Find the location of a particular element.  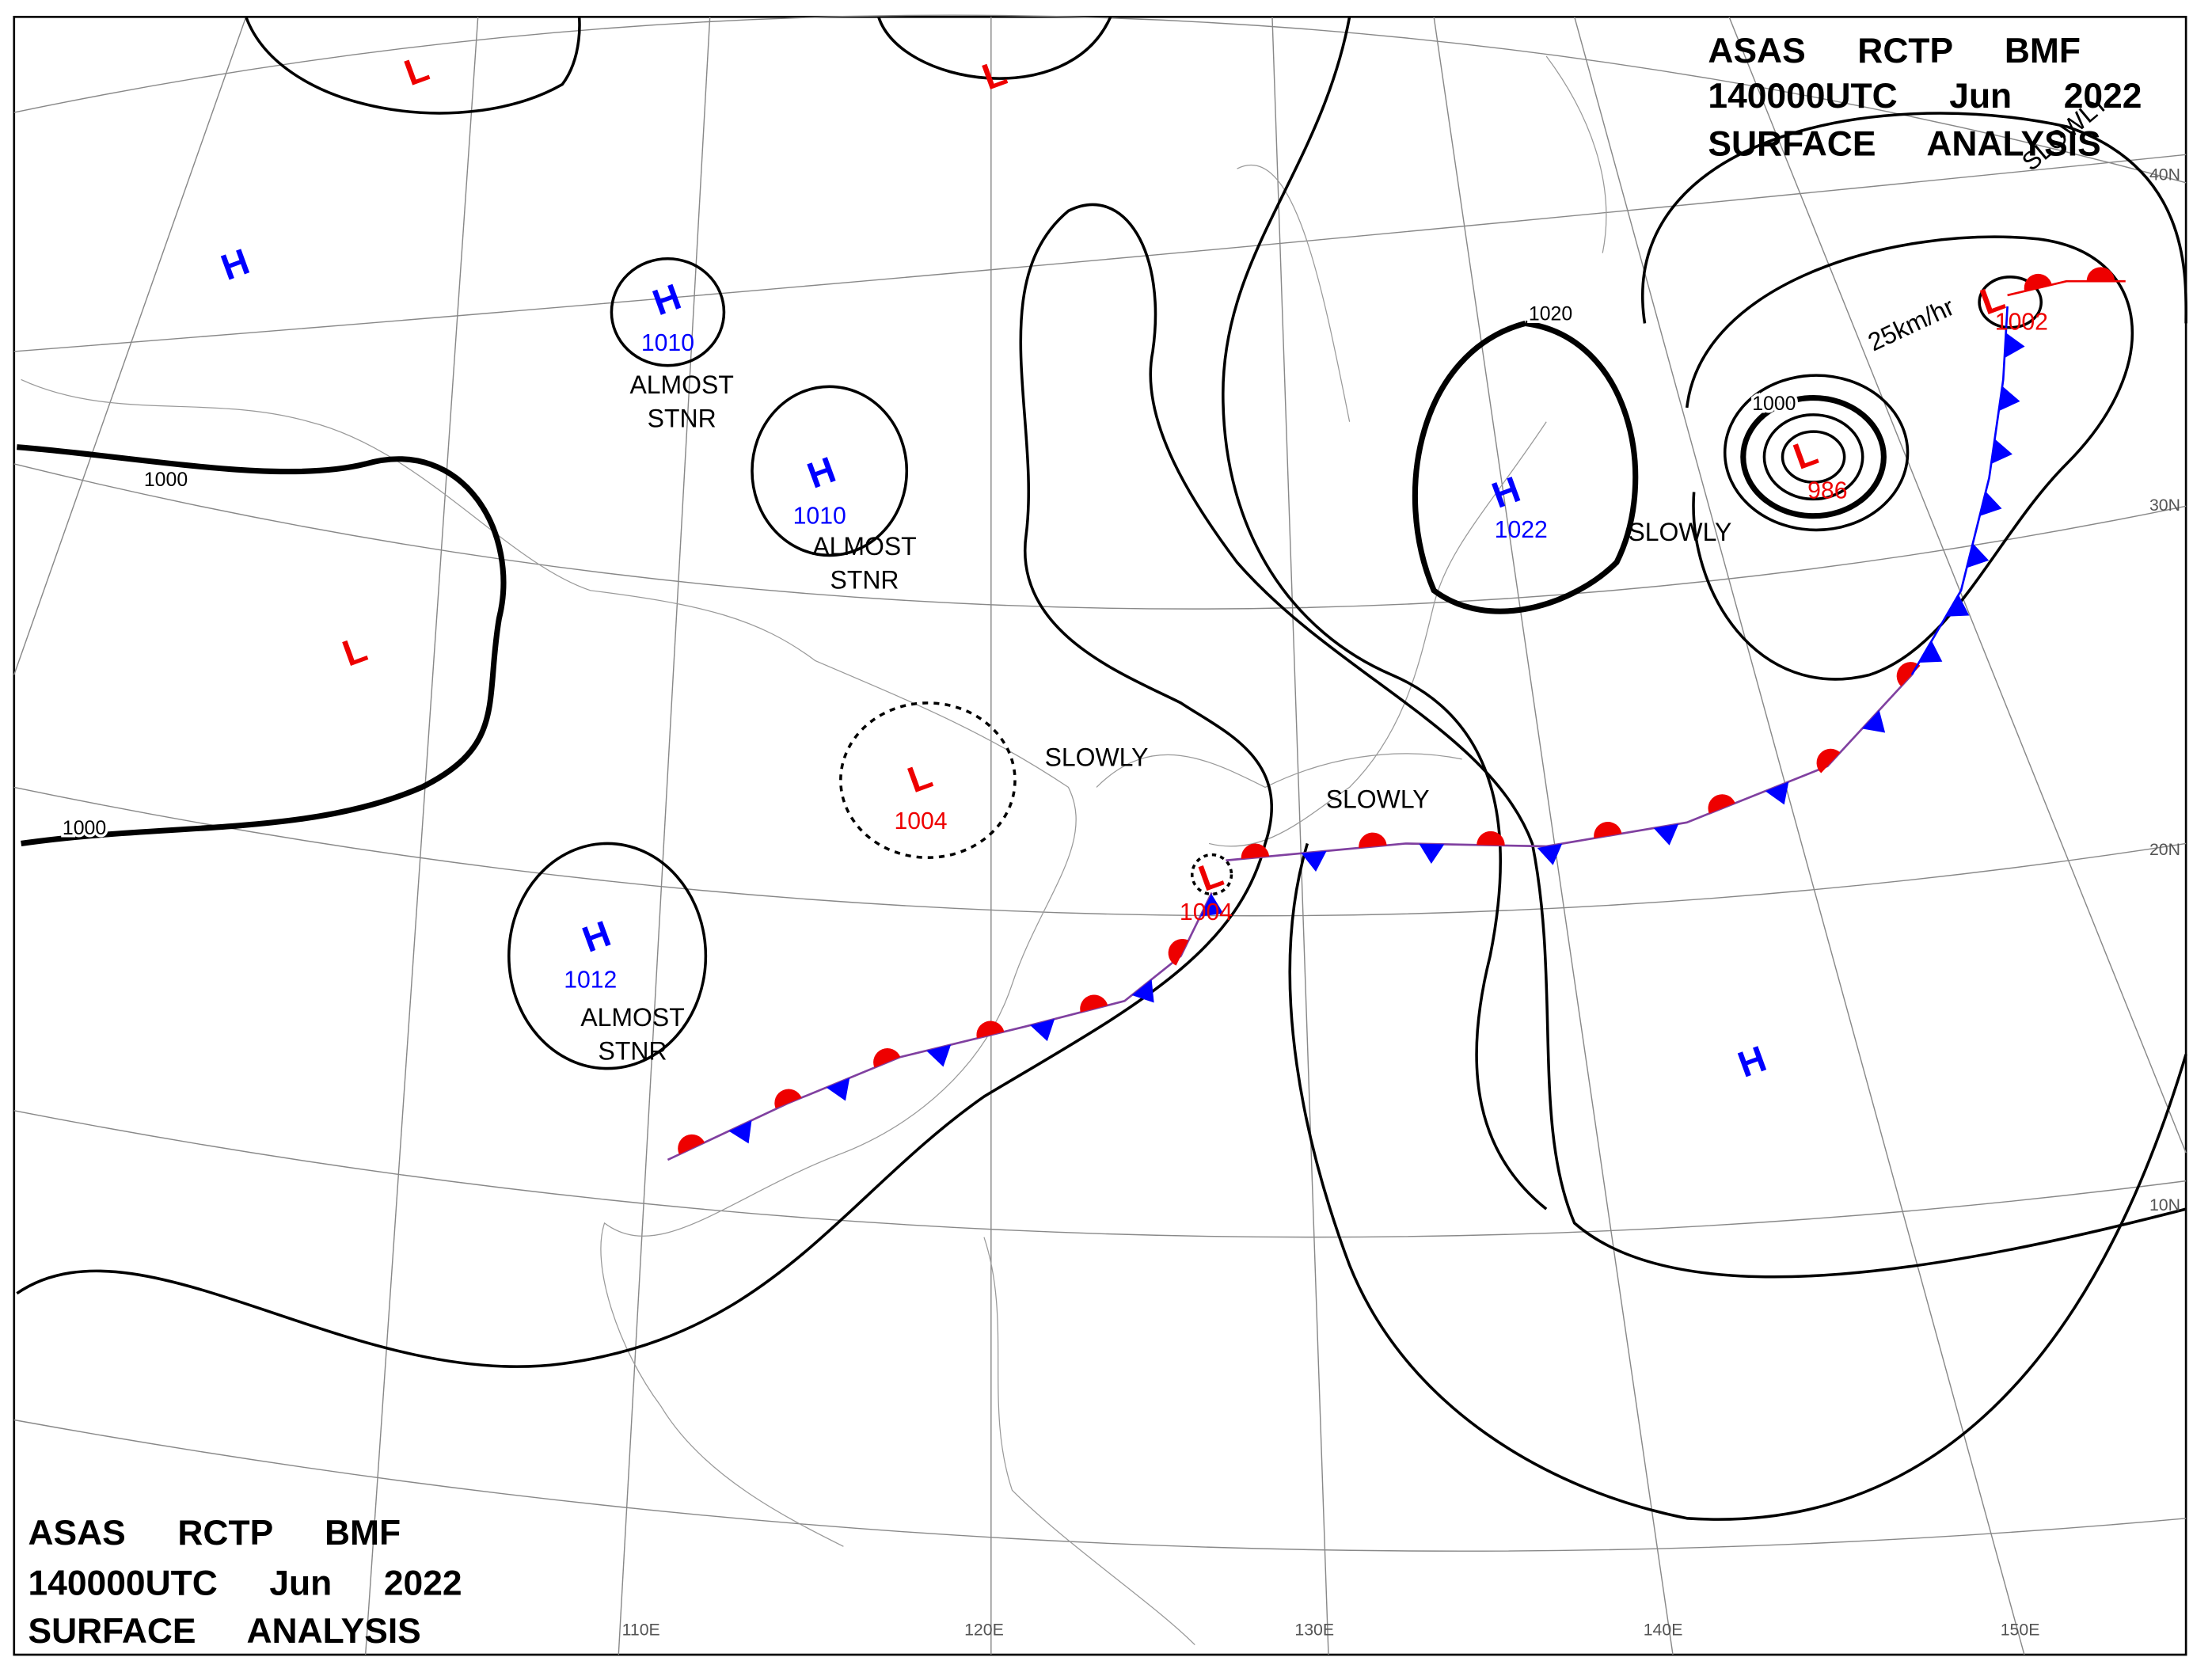

center-pressure: 1012 is located at coordinates (590, 980).